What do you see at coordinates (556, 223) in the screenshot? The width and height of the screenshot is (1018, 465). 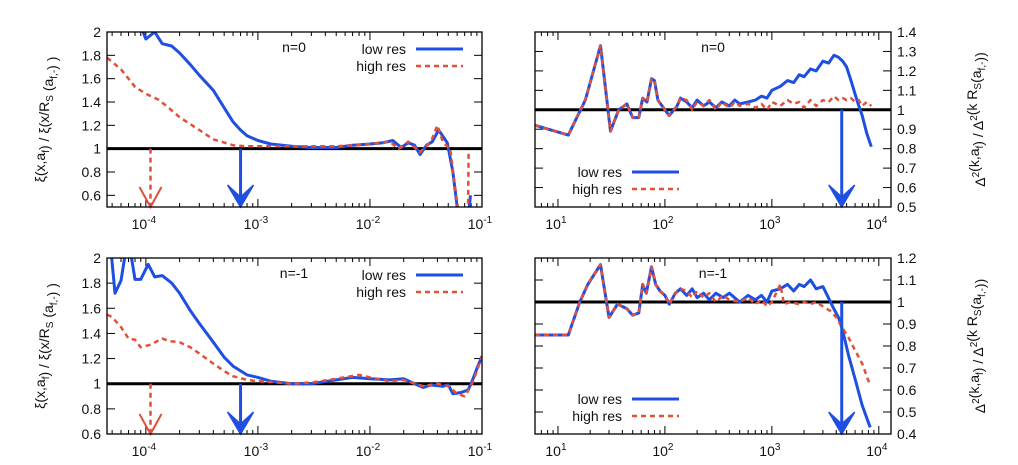 I see `x-tick-label: 10¹` at bounding box center [556, 223].